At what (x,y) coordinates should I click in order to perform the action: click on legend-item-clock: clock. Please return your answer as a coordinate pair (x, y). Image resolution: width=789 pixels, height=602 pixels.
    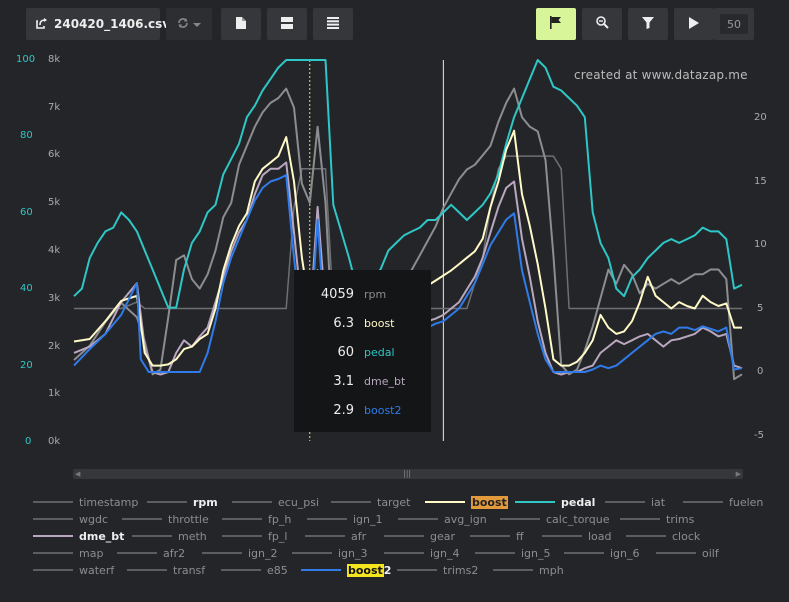
    Looking at the image, I should click on (663, 536).